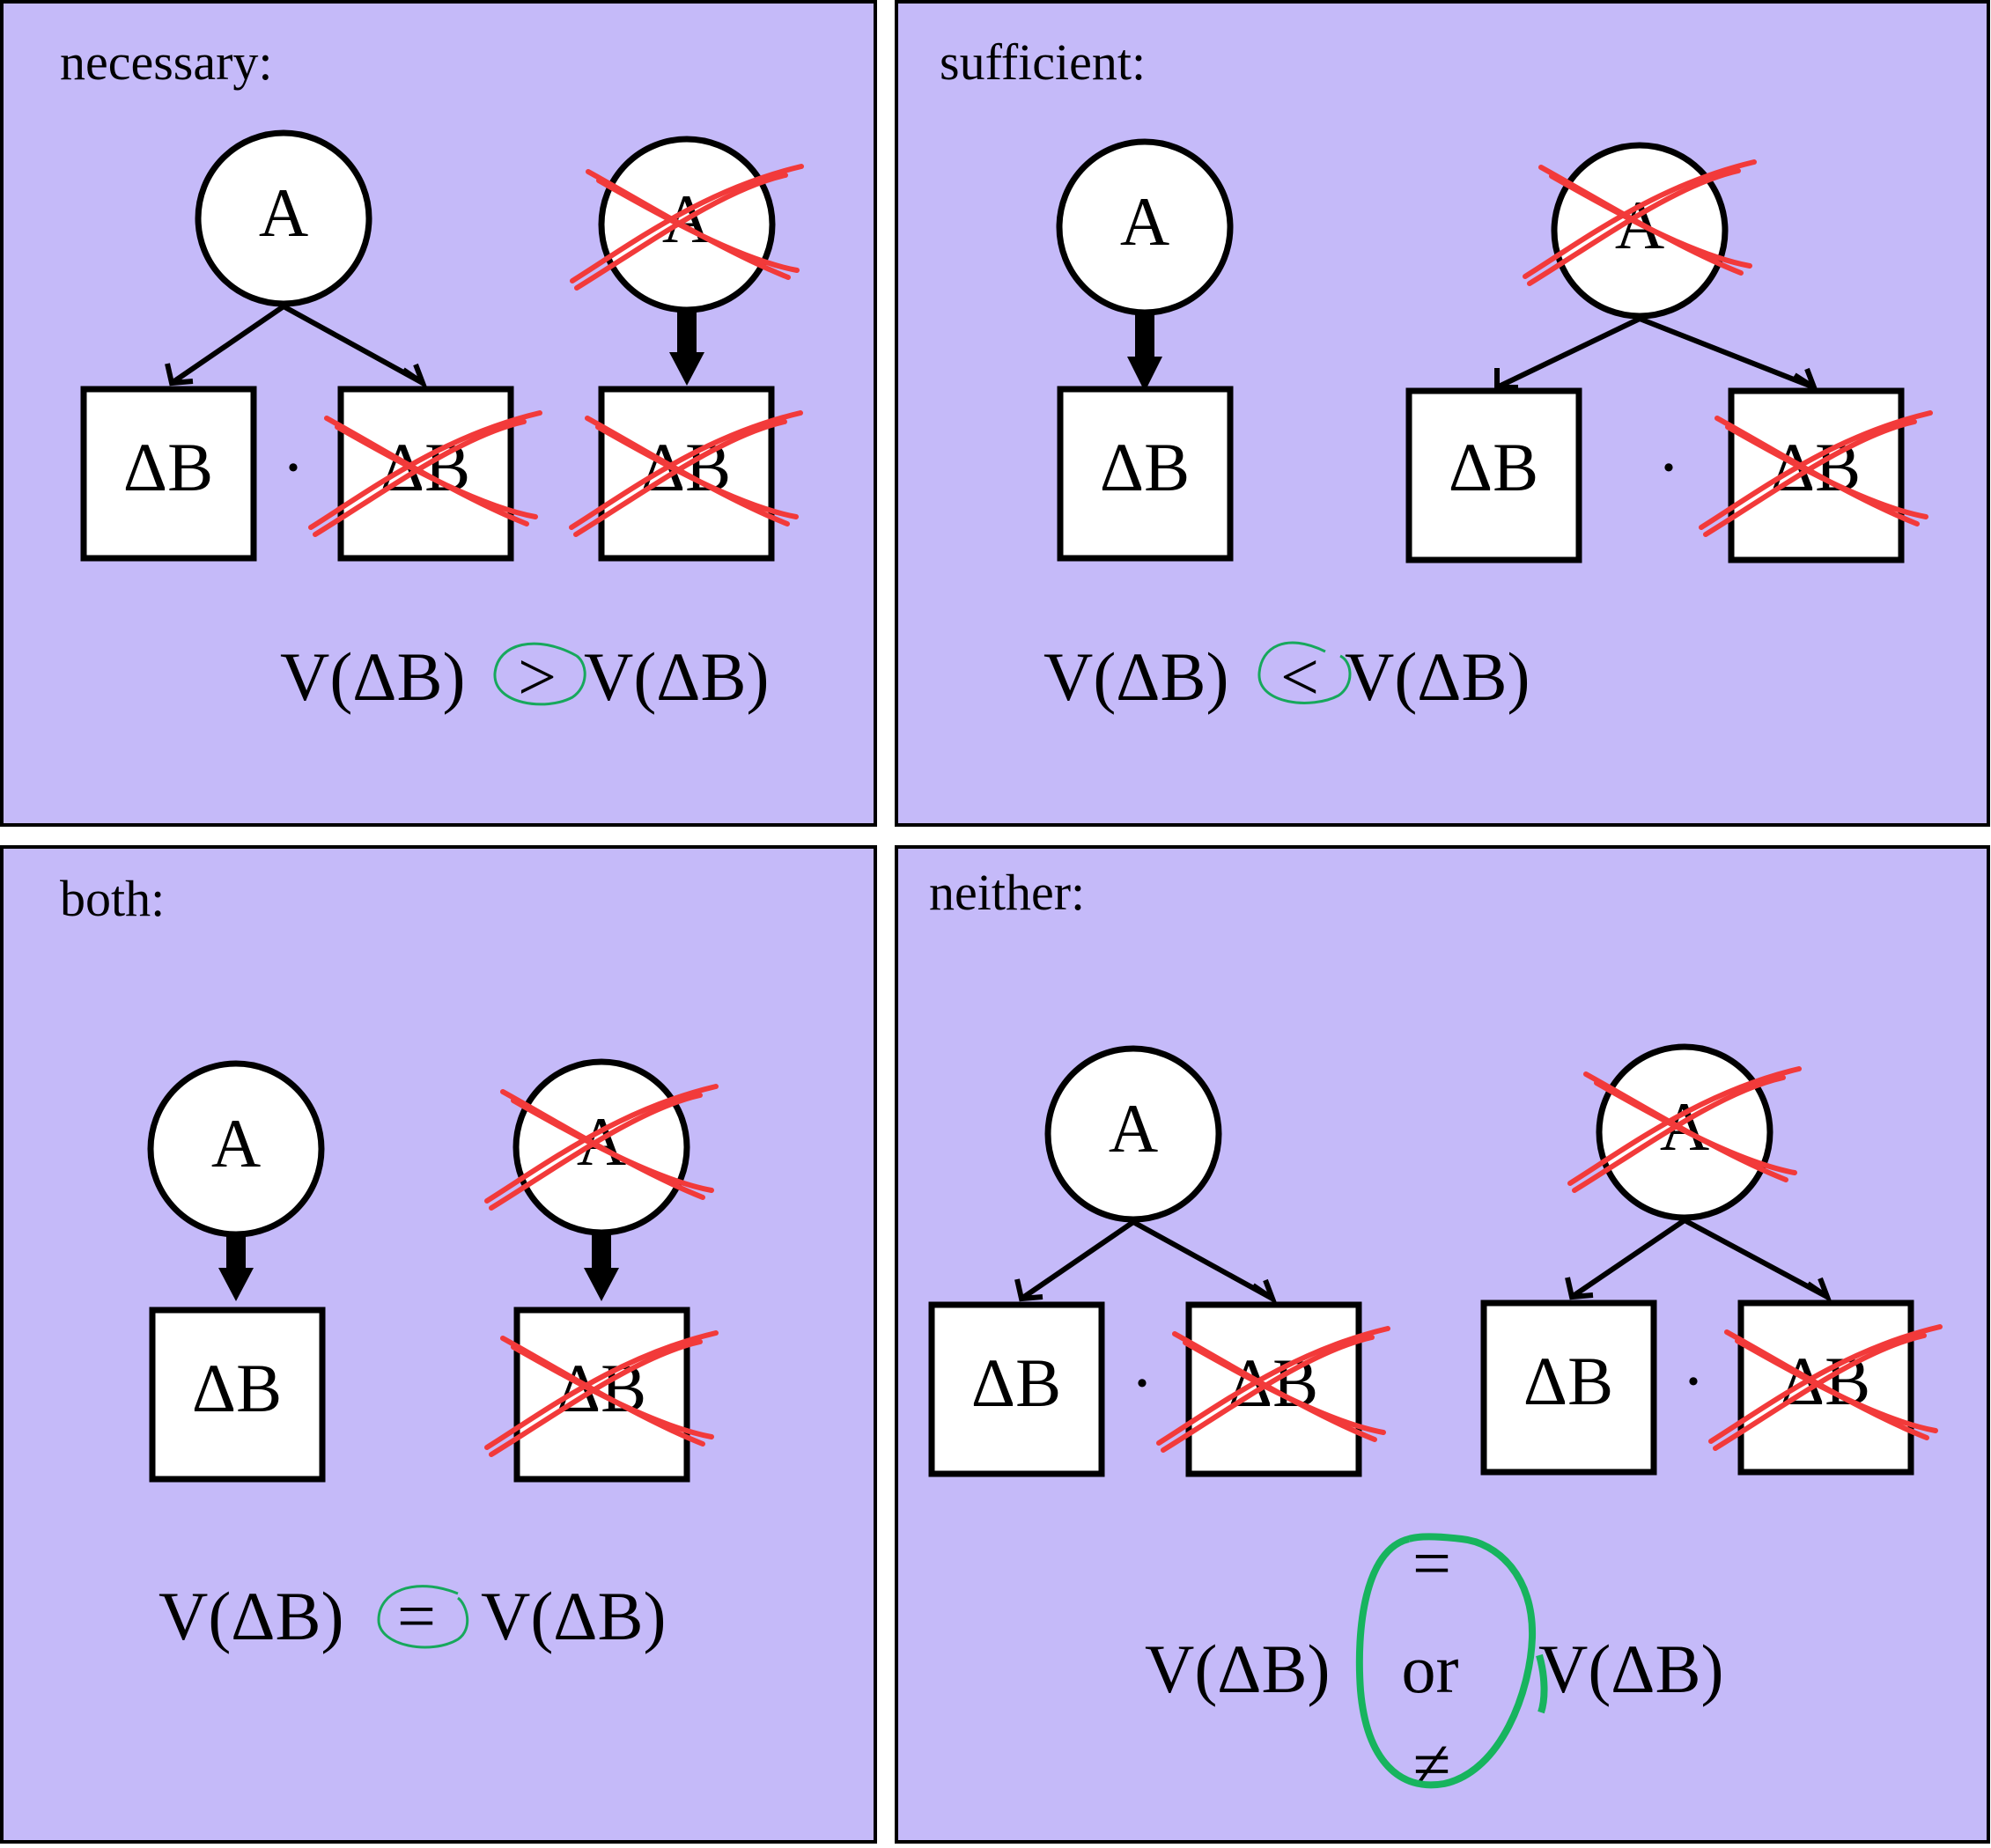  I want to click on relation-symbol-middle: or, so click(1431, 1669).